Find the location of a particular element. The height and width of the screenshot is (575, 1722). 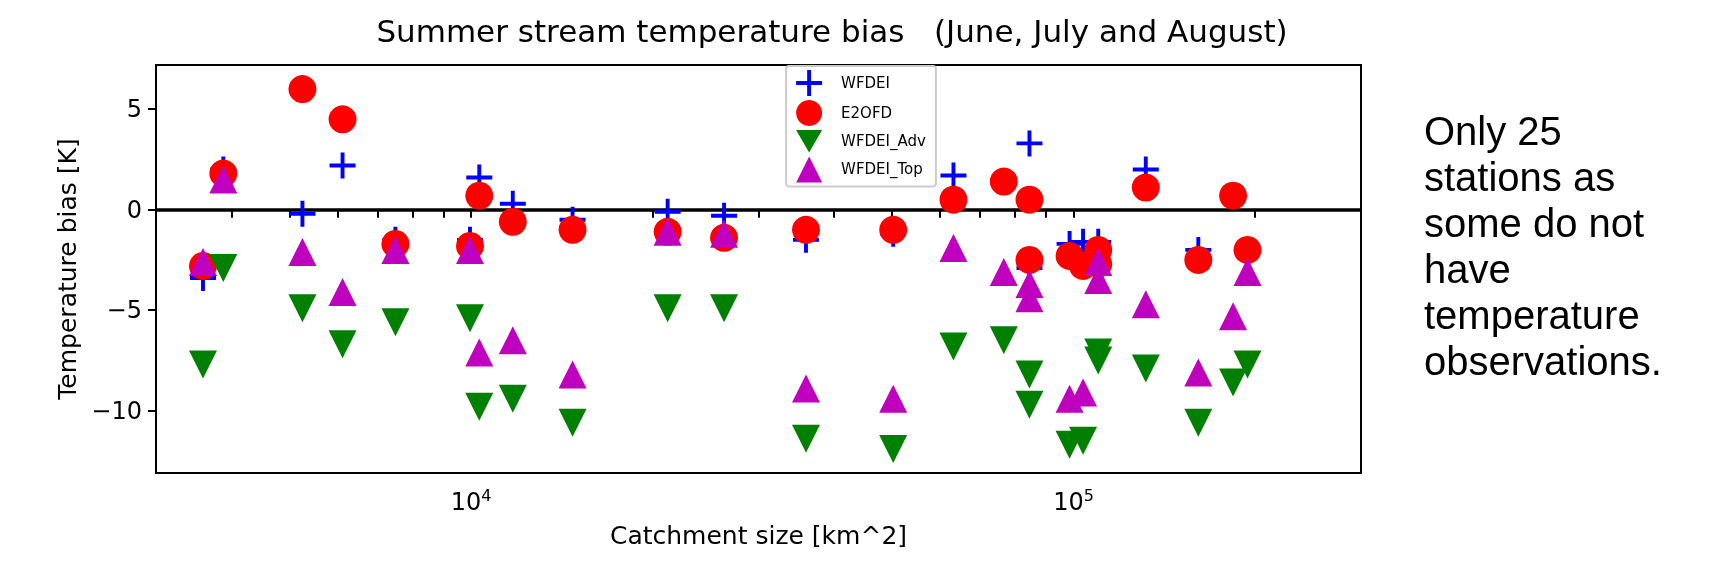

legend-label: WFDEI_Adv is located at coordinates (884, 142).